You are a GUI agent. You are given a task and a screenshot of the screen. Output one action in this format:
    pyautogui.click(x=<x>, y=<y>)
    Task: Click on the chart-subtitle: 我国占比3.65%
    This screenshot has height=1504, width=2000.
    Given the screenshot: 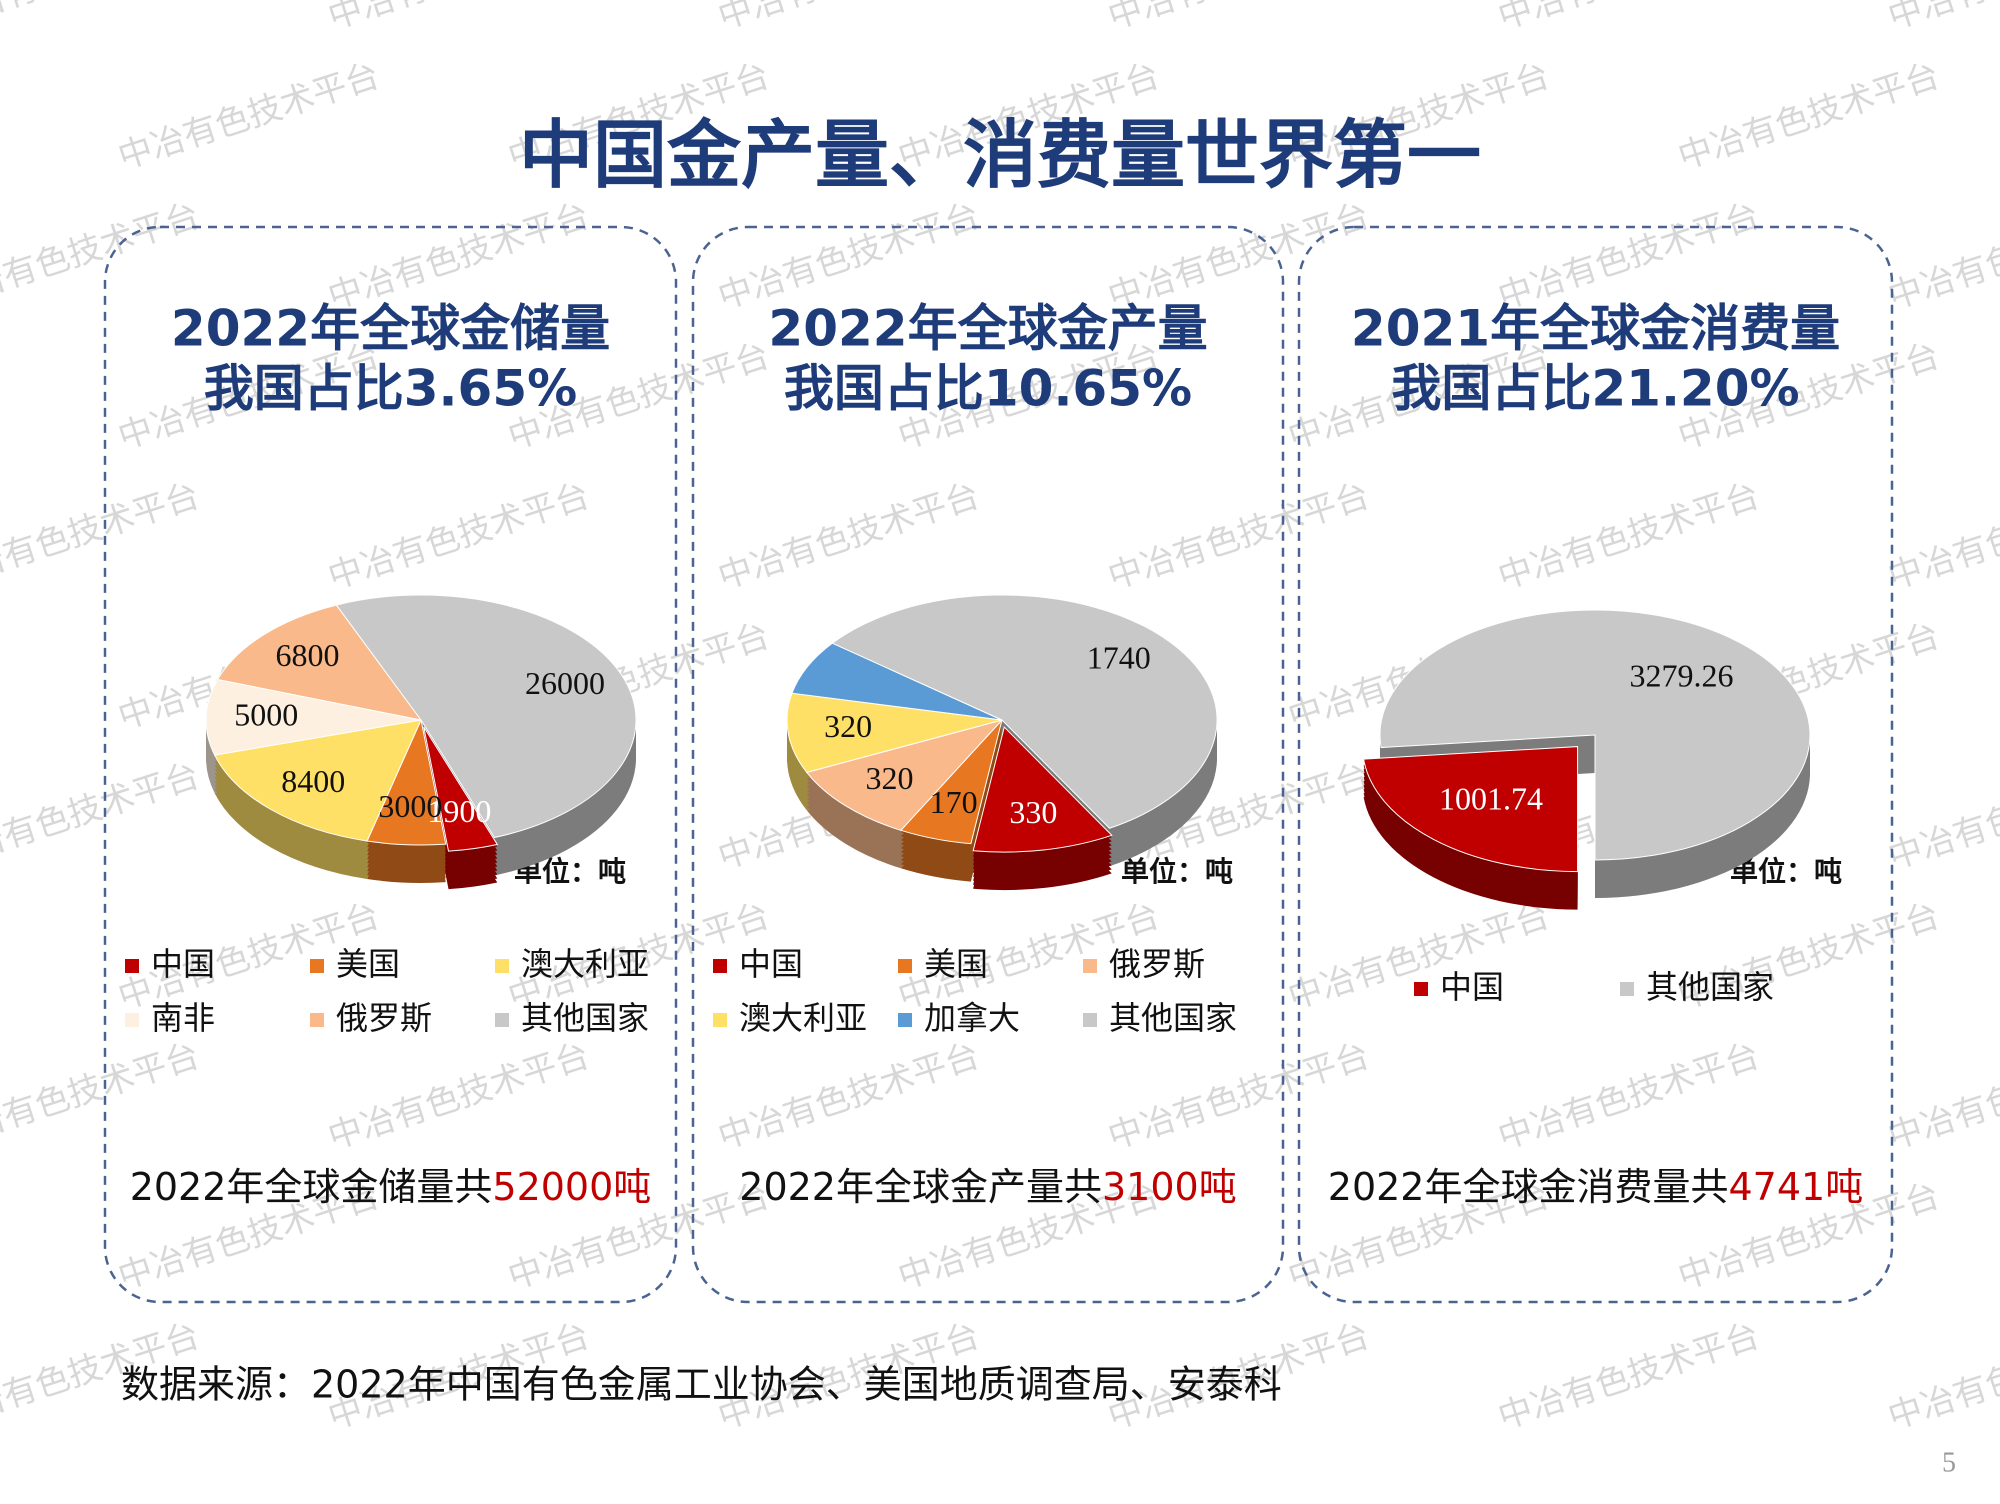 What is the action you would take?
    pyautogui.click(x=390, y=389)
    